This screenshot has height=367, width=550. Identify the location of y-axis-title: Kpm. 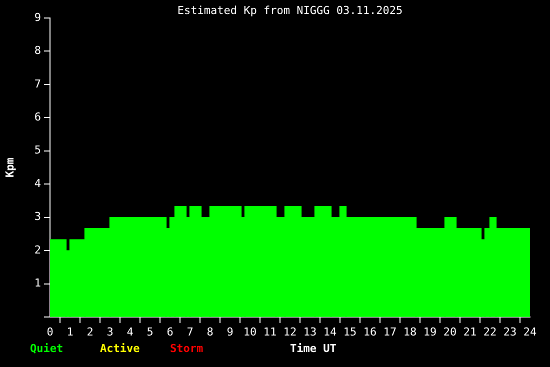
(9, 167).